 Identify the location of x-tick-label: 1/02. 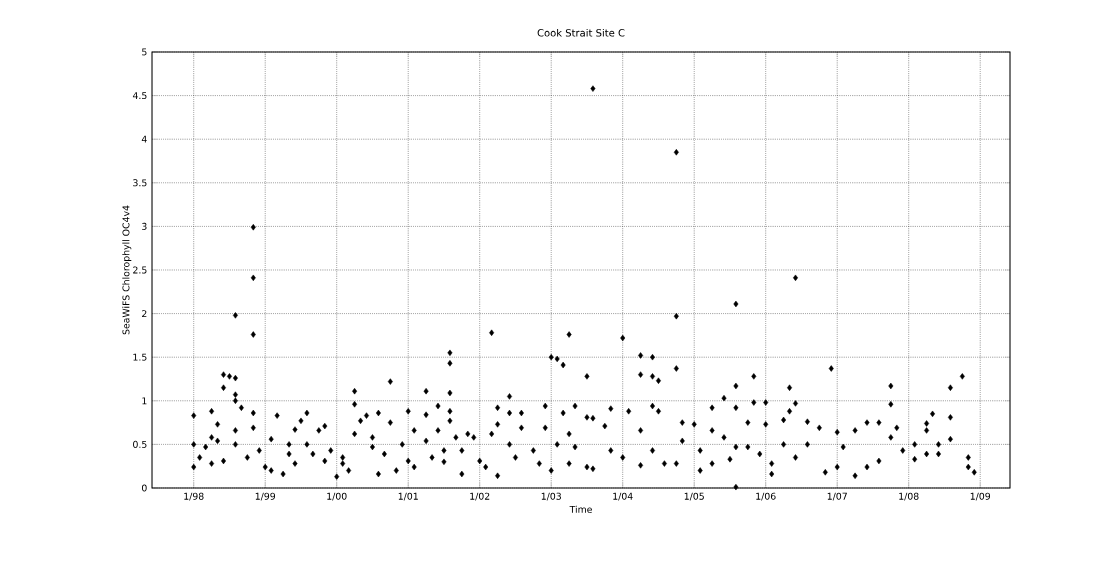
(480, 496).